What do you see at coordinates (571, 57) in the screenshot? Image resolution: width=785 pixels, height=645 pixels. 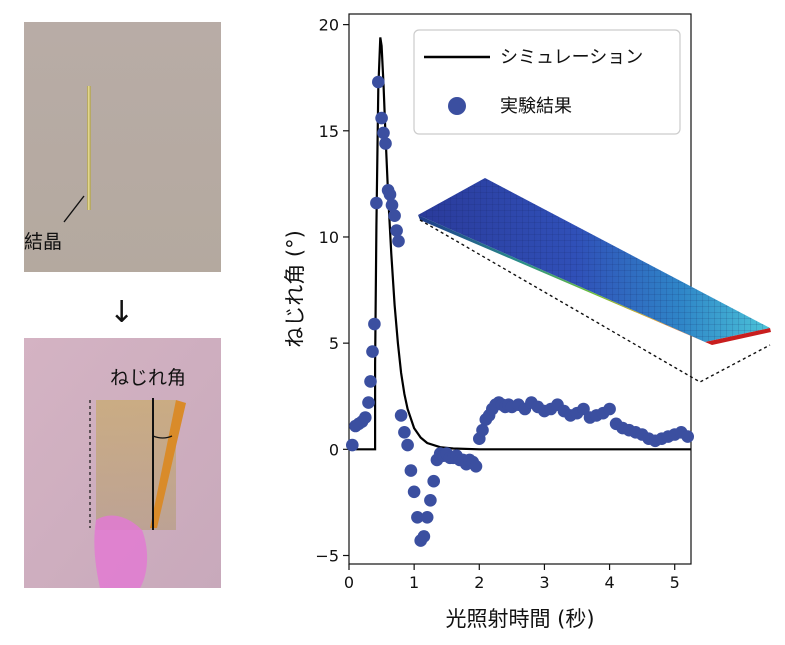 I see `legend-simulation-label: シミュレーション` at bounding box center [571, 57].